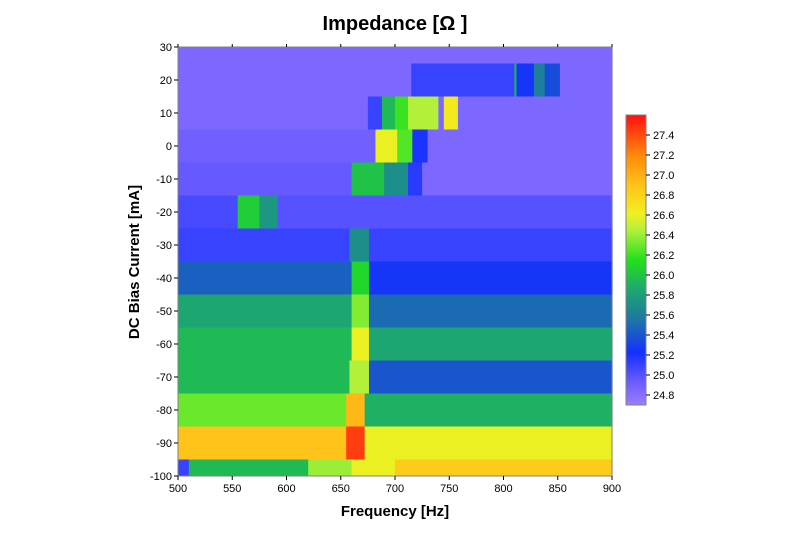 The image size is (800, 533). I want to click on y-tick-label: -80, so click(164, 411).